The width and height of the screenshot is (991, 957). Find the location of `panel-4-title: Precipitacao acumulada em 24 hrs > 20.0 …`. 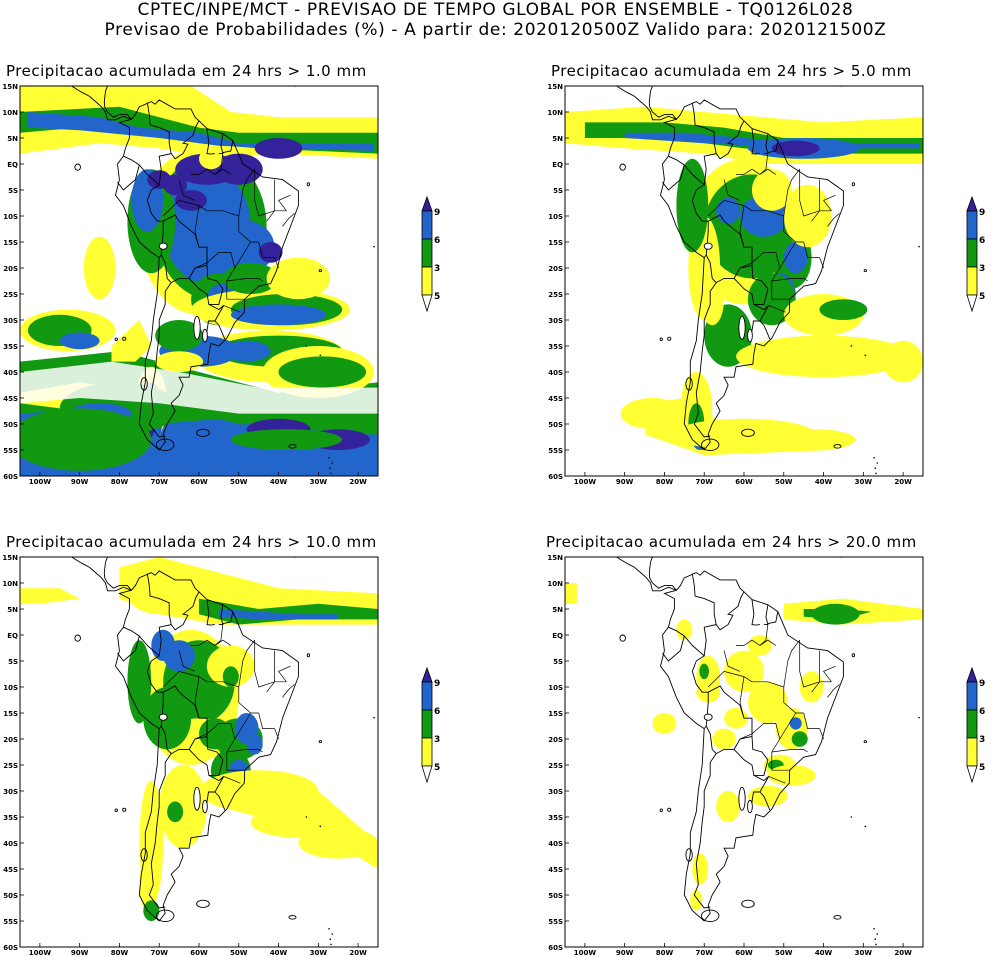

panel-4-title: Precipitacao acumulada em 24 hrs > 20.0 … is located at coordinates (731, 542).